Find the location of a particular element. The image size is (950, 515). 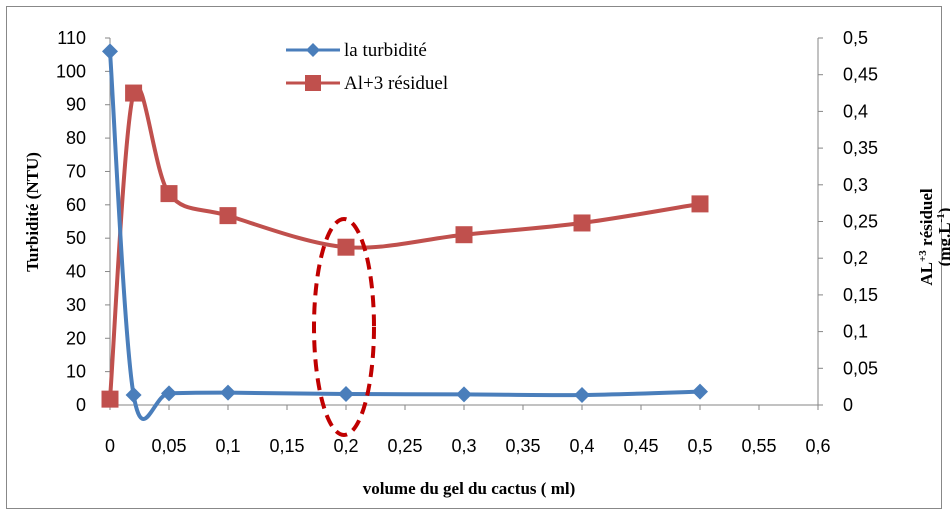

y2-unit-part-a: (mg.L is located at coordinates (942, 244).